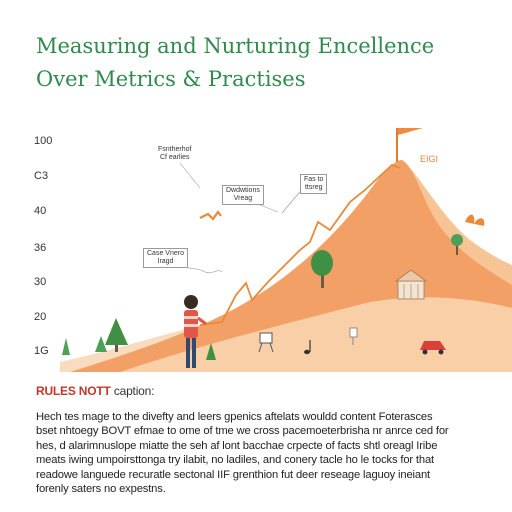  I want to click on car-icon, so click(433, 348).